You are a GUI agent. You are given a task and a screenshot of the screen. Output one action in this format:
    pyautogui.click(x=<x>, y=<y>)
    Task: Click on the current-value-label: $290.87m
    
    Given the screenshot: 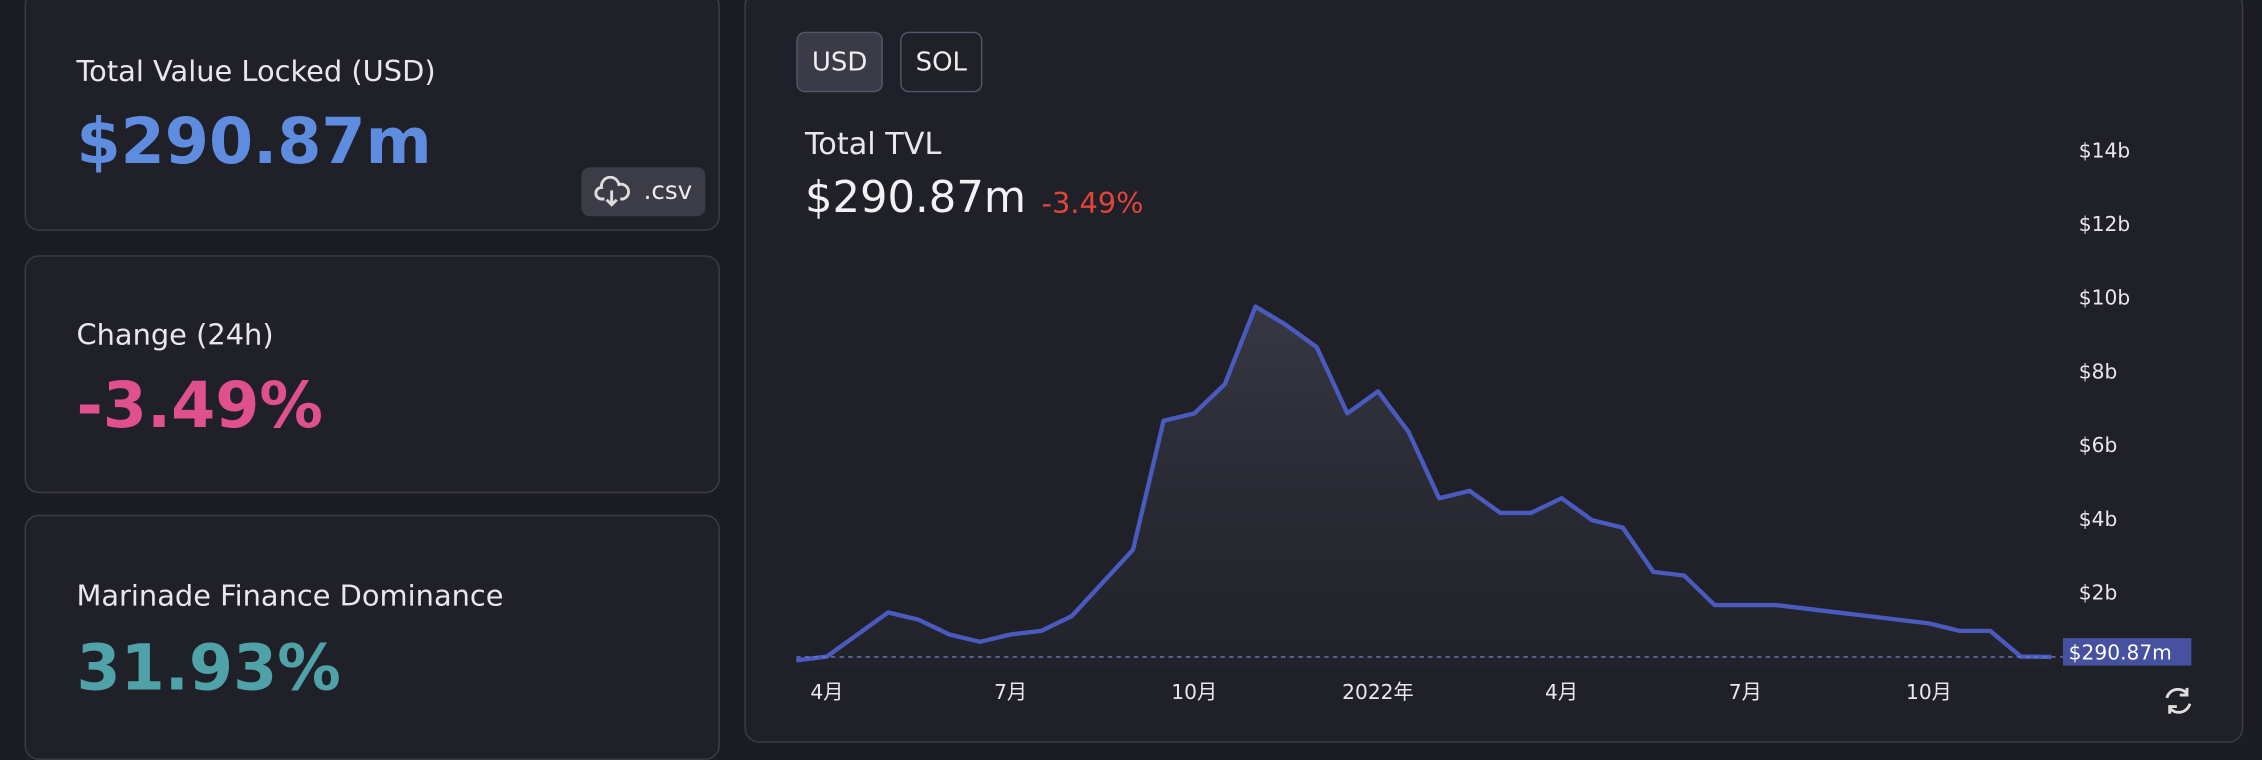 What is the action you would take?
    pyautogui.click(x=2120, y=653)
    